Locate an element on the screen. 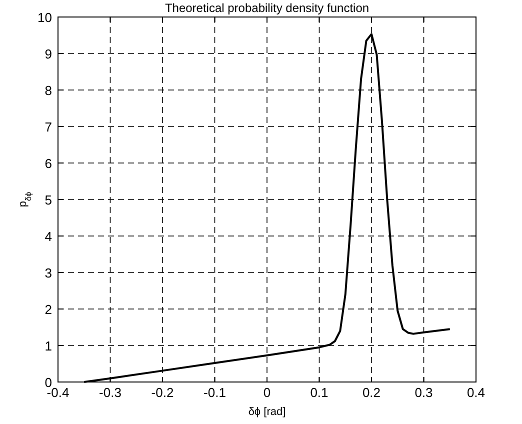 This screenshot has height=424, width=522. x-tick-label: -0.3 is located at coordinates (110, 392).